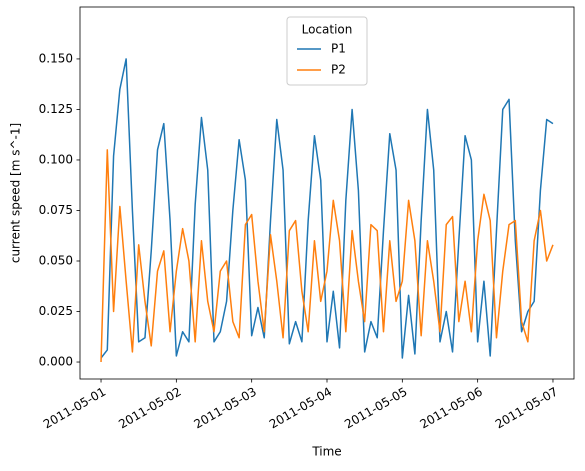  I want to click on y-tick-label: 0.100, so click(56, 159).